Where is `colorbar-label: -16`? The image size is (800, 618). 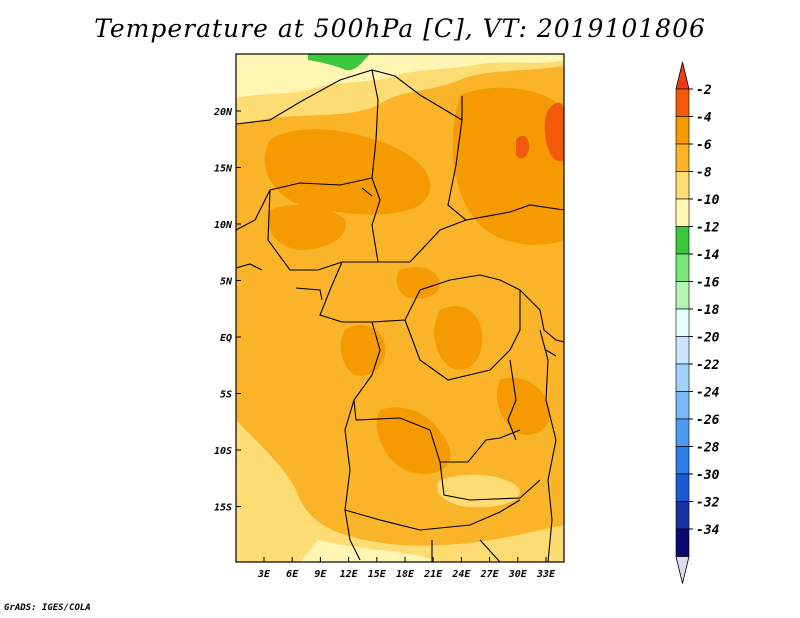 colorbar-label: -16 is located at coordinates (708, 283).